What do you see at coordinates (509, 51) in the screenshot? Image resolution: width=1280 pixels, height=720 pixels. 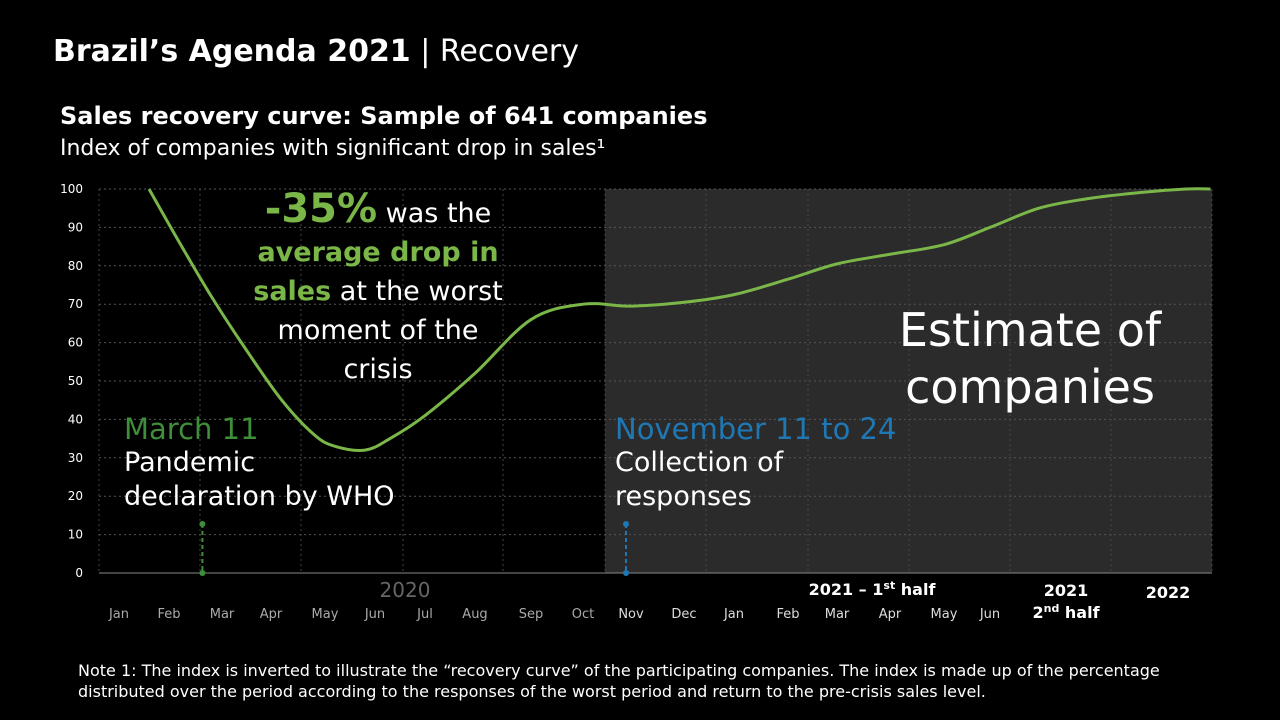 I see `page-title-section: Recovery` at bounding box center [509, 51].